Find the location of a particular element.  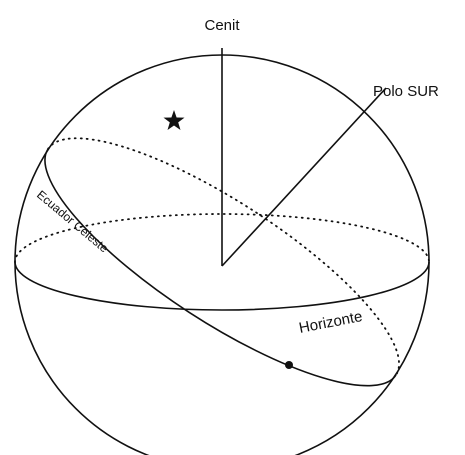

equator-label: Ecuador Celeste is located at coordinates (72, 222).